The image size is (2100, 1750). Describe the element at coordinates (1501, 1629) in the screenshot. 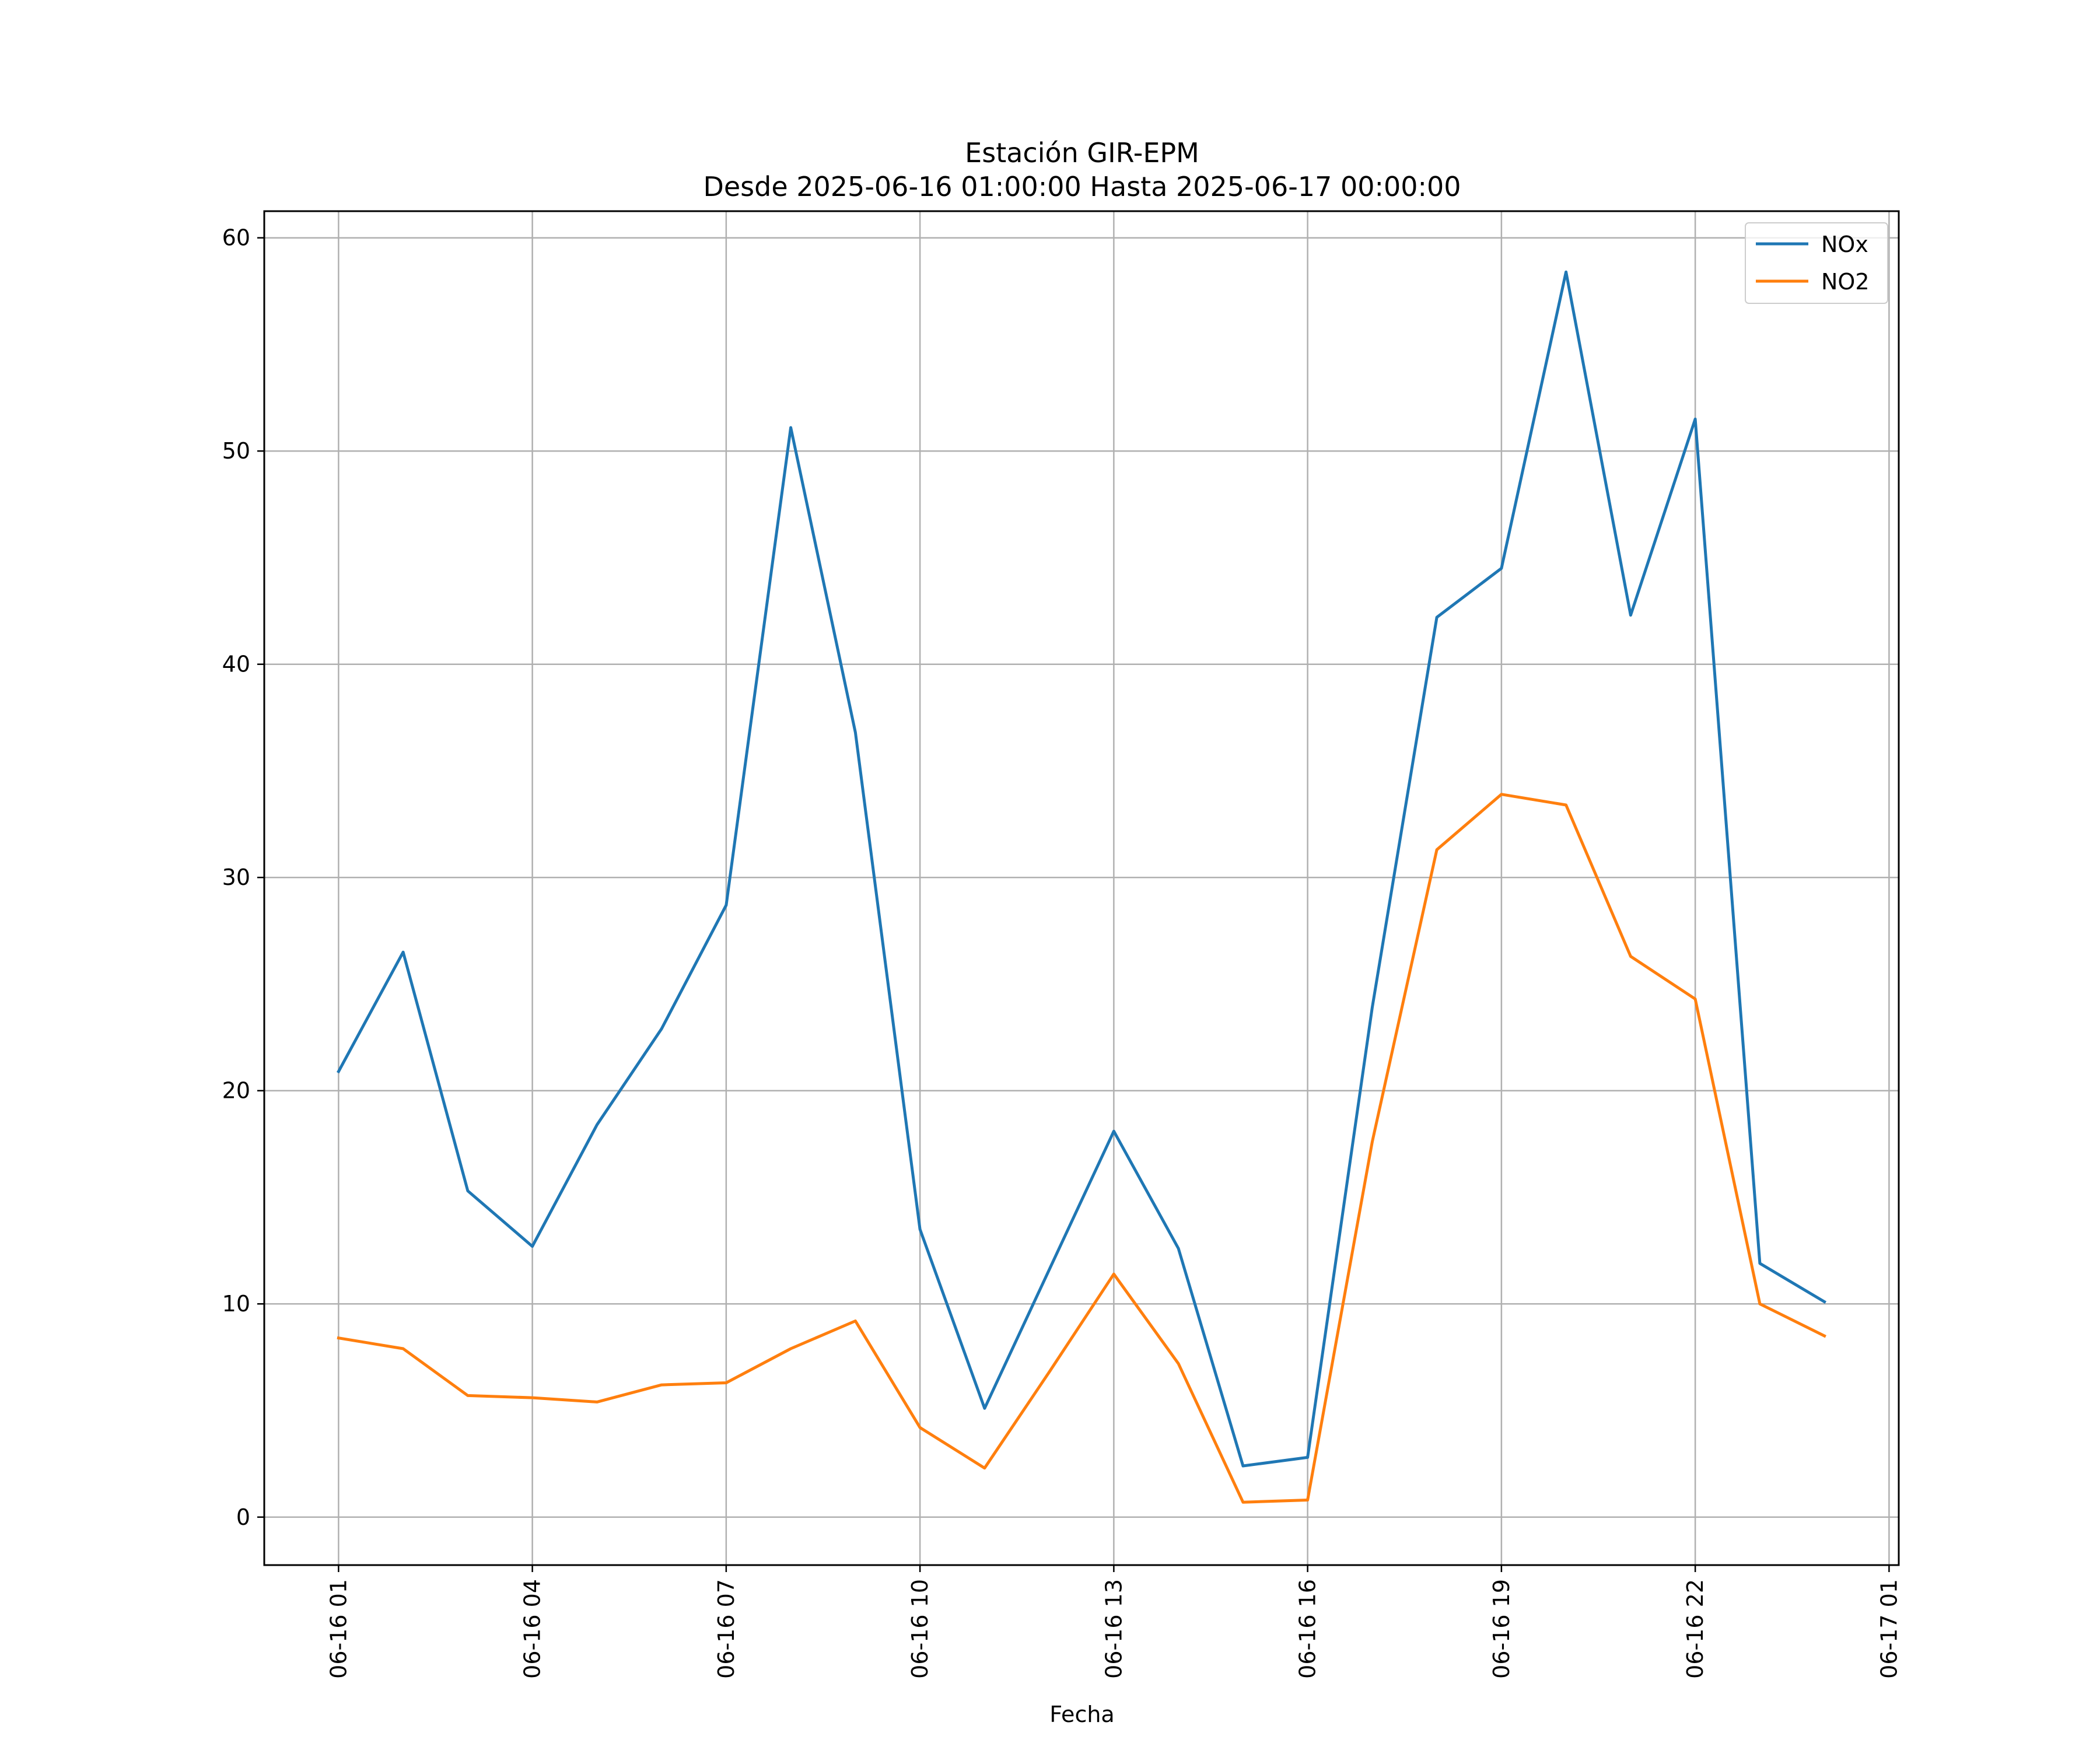

I see `x-tick-label: 06-16 19` at that location.